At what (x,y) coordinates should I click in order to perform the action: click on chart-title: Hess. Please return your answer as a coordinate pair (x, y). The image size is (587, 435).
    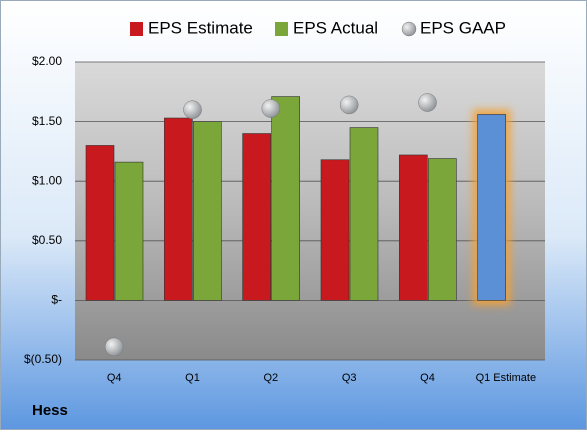
    Looking at the image, I should click on (50, 410).